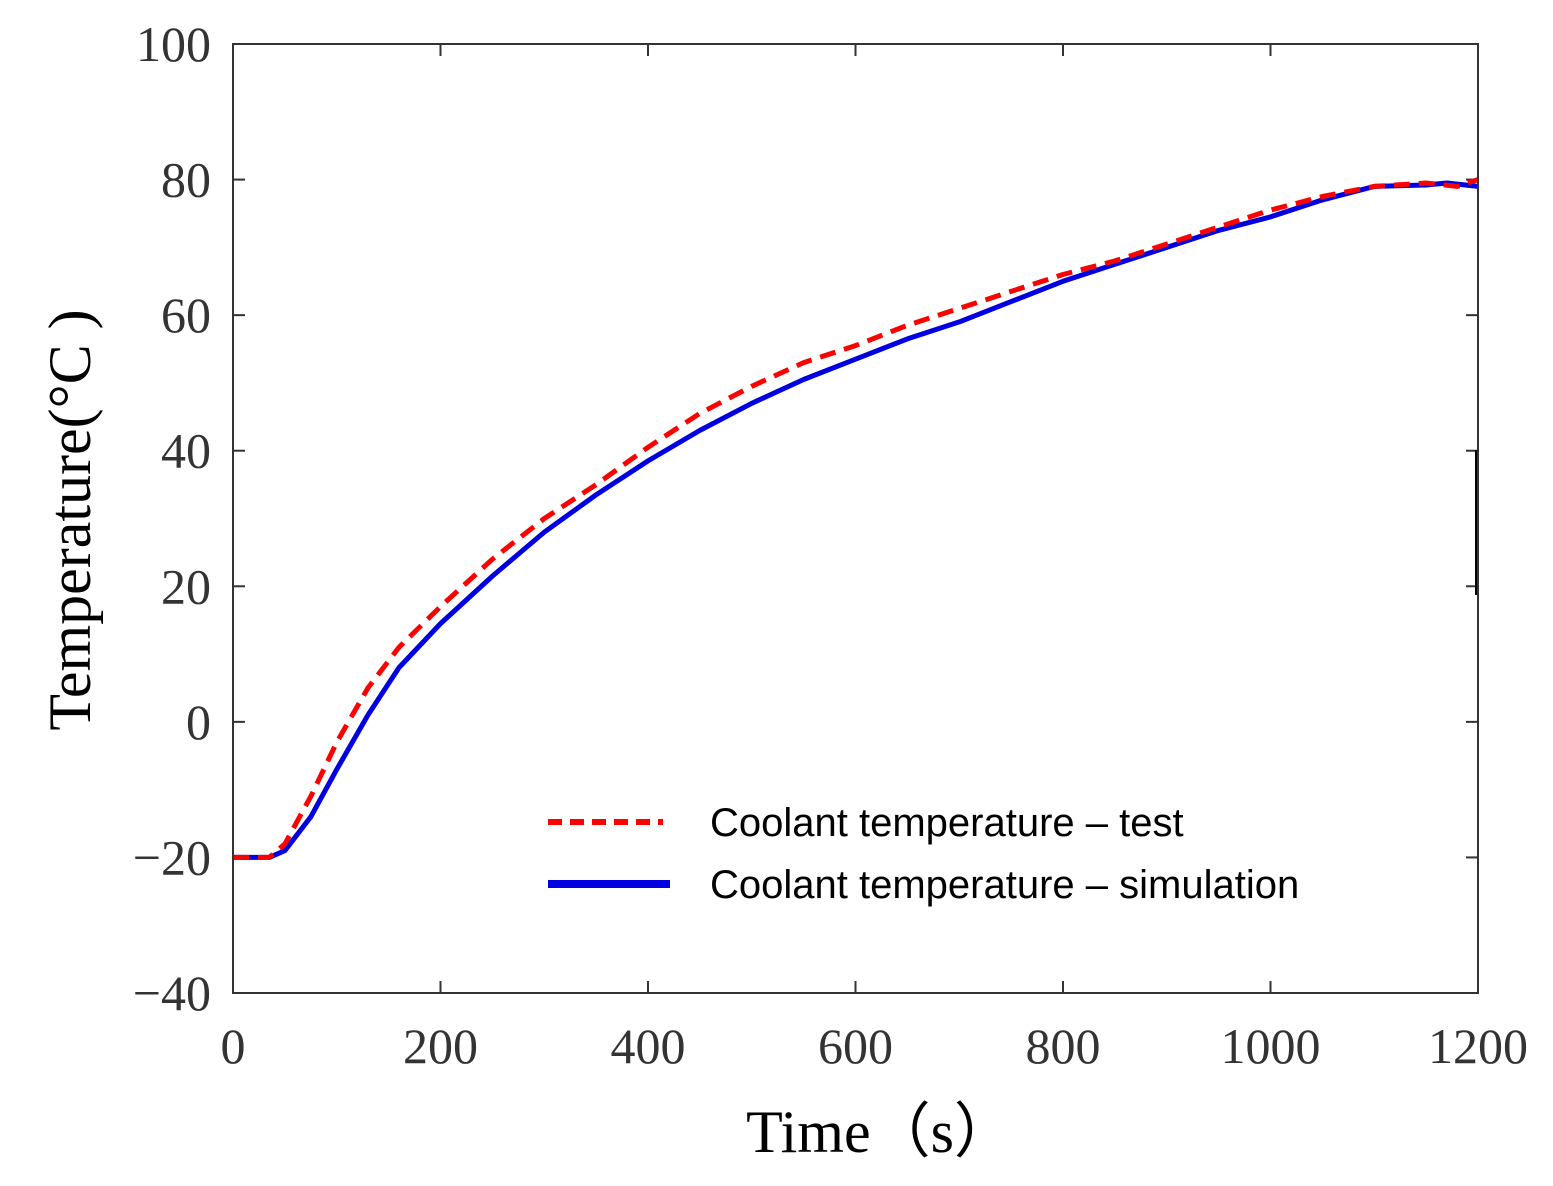 The image size is (1553, 1186). I want to click on y-tick-label: −20, so click(172, 857).